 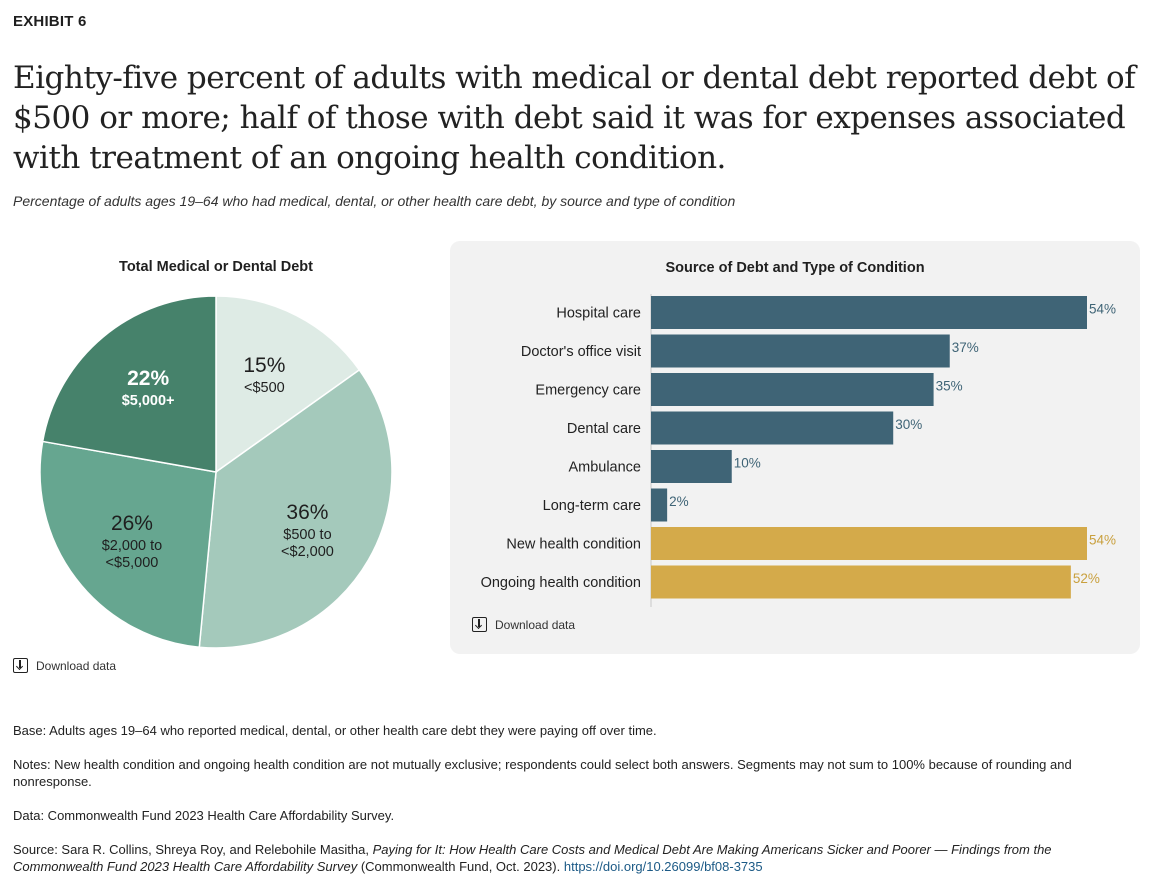 What do you see at coordinates (604, 468) in the screenshot?
I see `bar-category-label: Ambulance` at bounding box center [604, 468].